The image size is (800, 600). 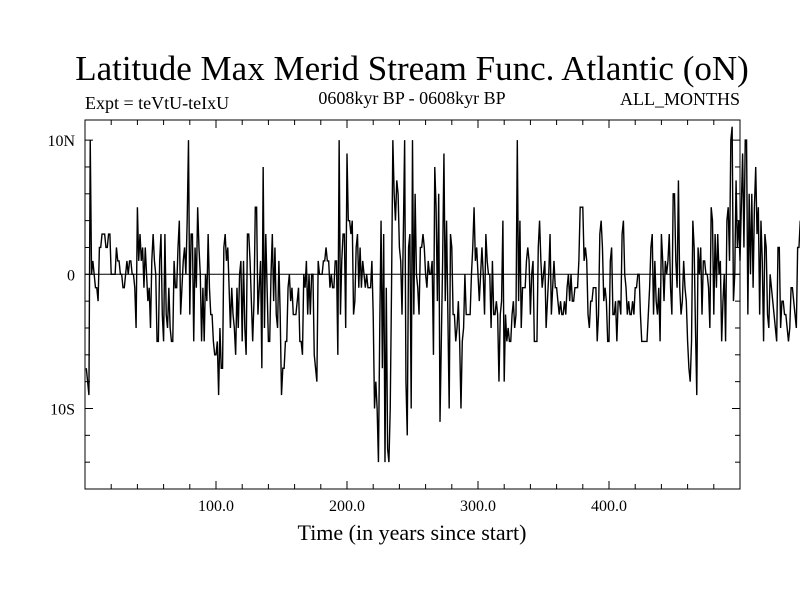 What do you see at coordinates (478, 506) in the screenshot?
I see `x-tick-label: 300.0` at bounding box center [478, 506].